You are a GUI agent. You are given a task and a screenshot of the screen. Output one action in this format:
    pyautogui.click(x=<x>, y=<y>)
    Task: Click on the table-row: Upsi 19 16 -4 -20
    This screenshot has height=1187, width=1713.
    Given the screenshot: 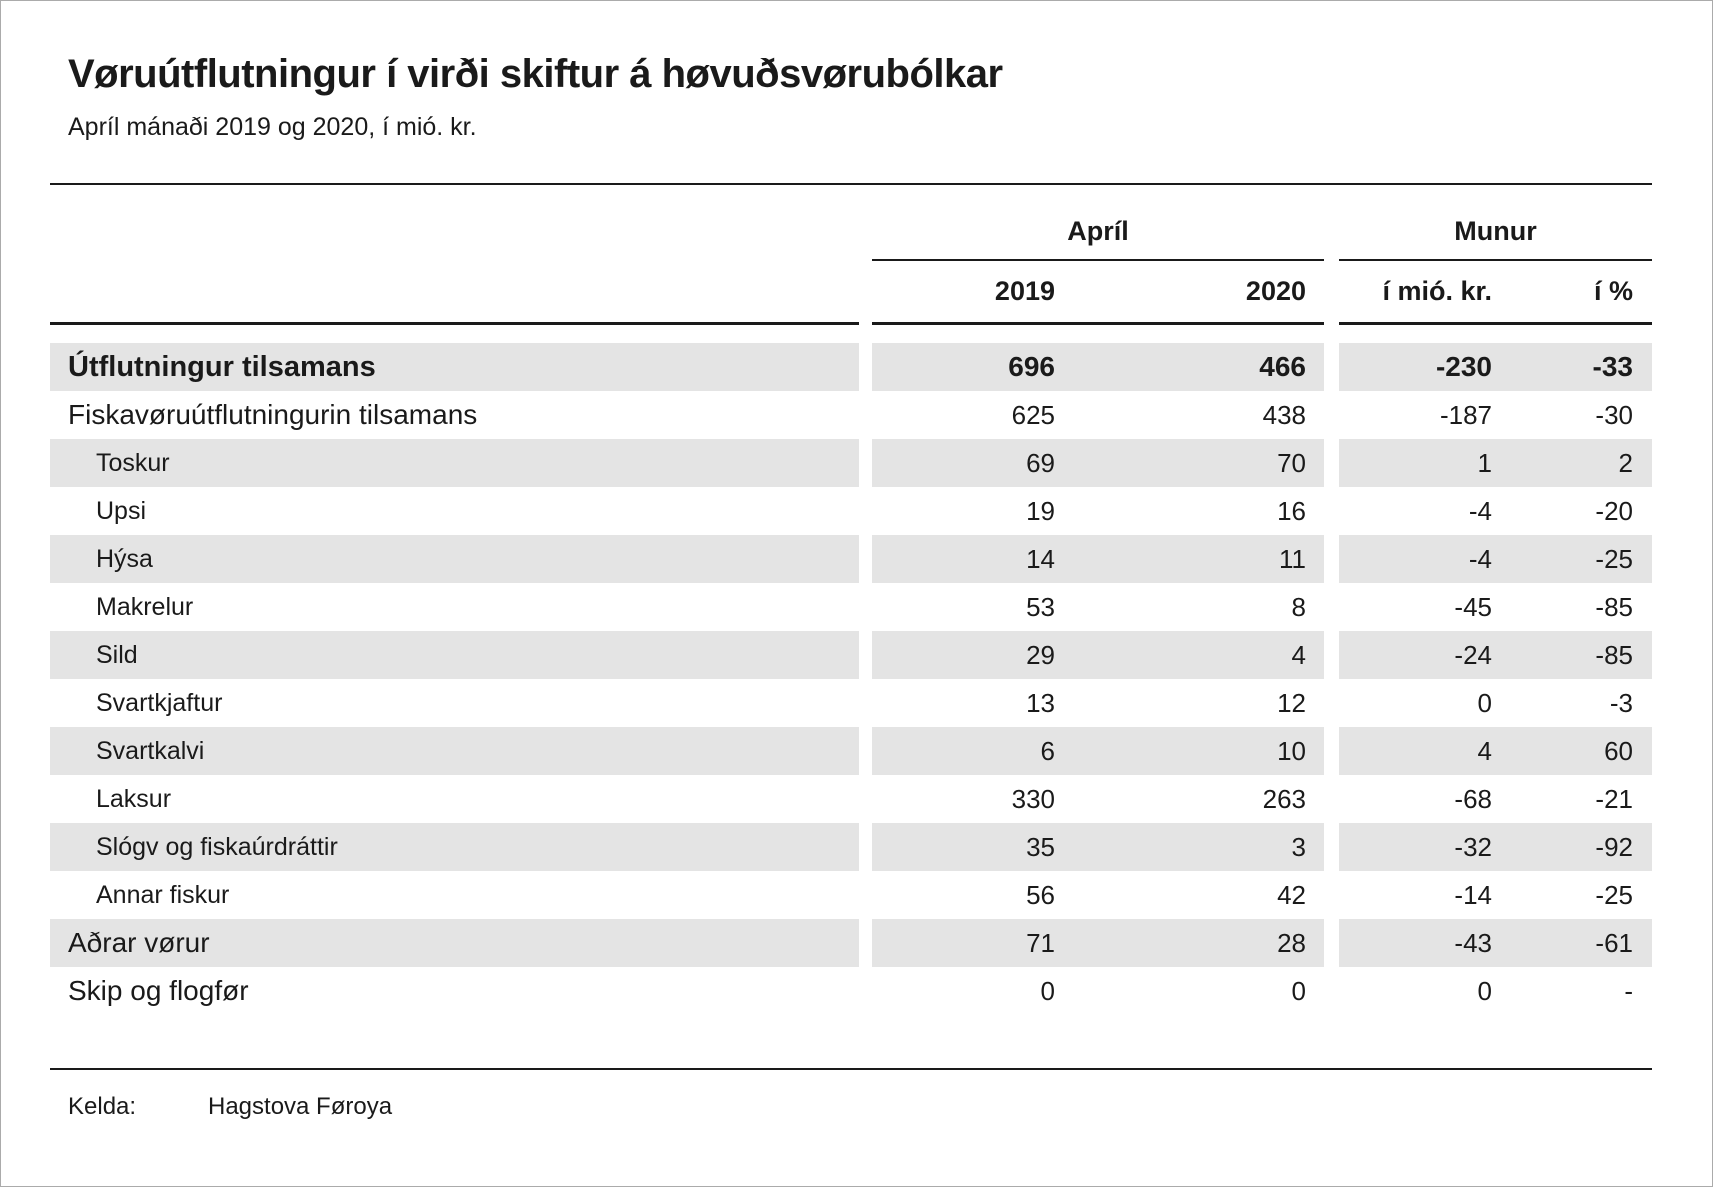 What is the action you would take?
    pyautogui.click(x=851, y=511)
    